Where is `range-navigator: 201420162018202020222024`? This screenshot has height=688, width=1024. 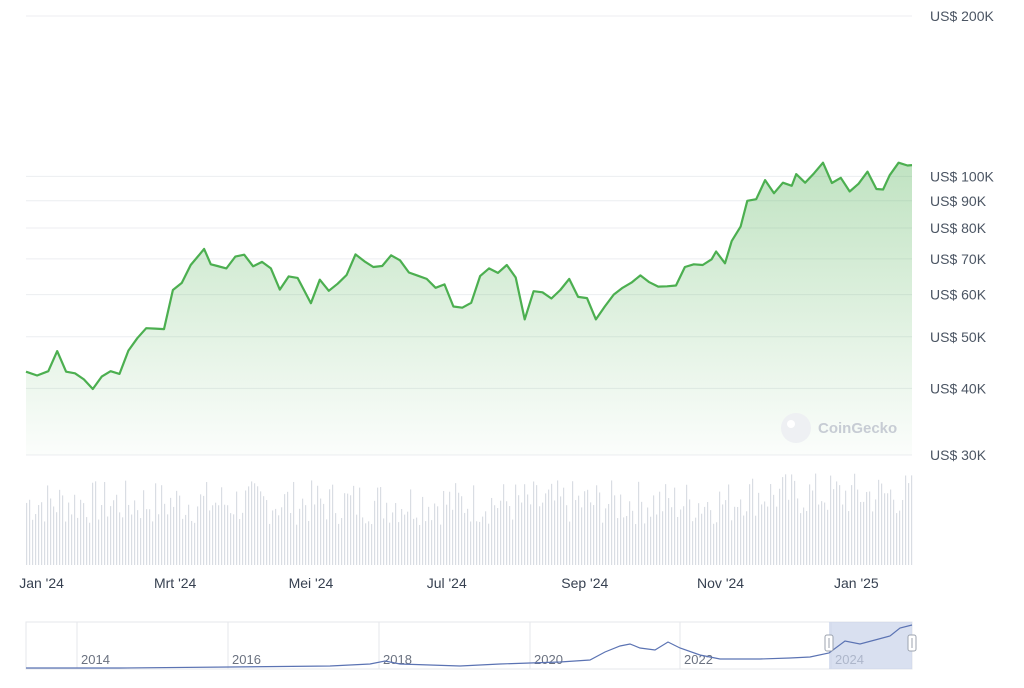 range-navigator: 201420162018202020222024 is located at coordinates (471, 645).